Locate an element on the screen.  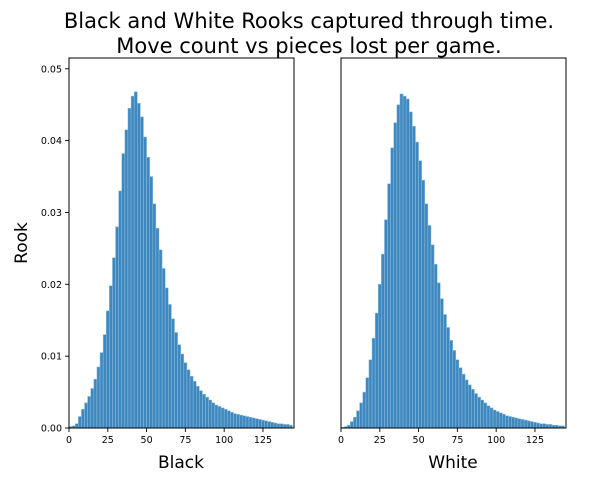
y-tick-label-1: 0.01 is located at coordinates (51, 357).